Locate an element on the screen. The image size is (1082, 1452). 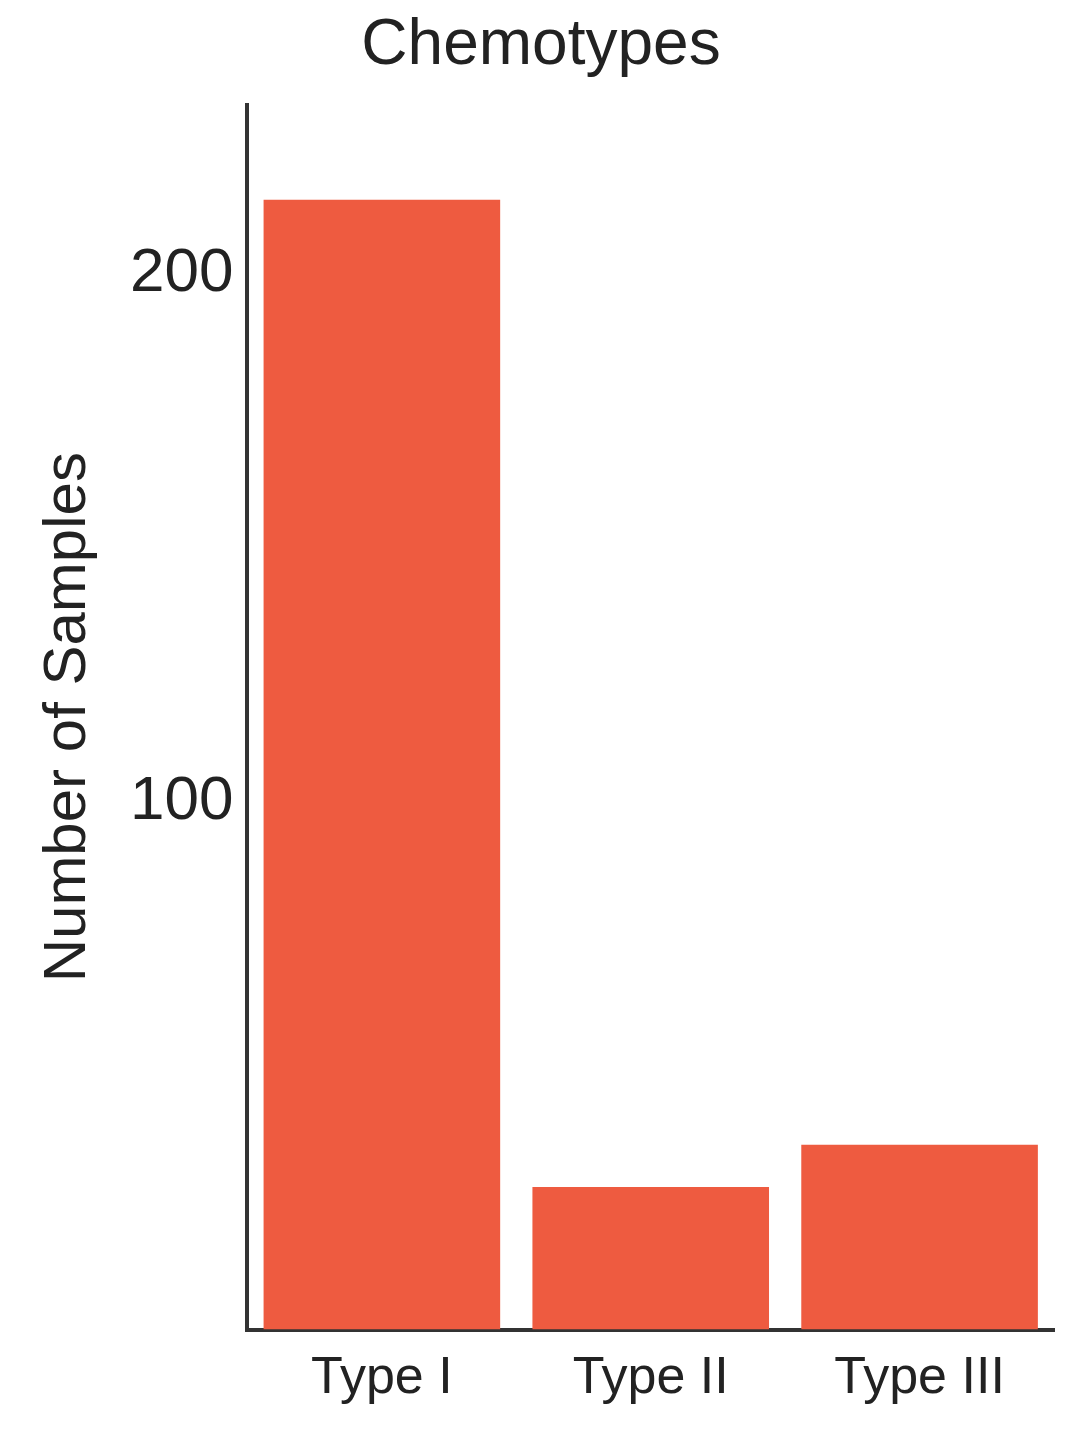
y-tick-label: 100 is located at coordinates (181, 797).